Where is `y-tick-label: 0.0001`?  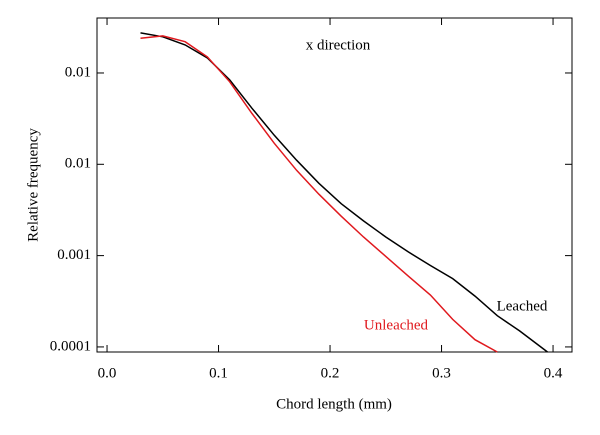 y-tick-label: 0.0001 is located at coordinates (70, 346).